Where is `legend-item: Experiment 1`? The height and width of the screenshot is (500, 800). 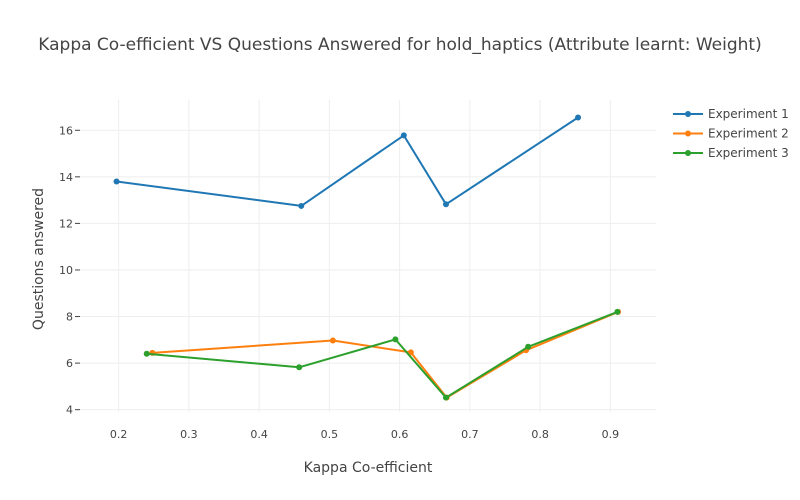
legend-item: Experiment 1 is located at coordinates (731, 114).